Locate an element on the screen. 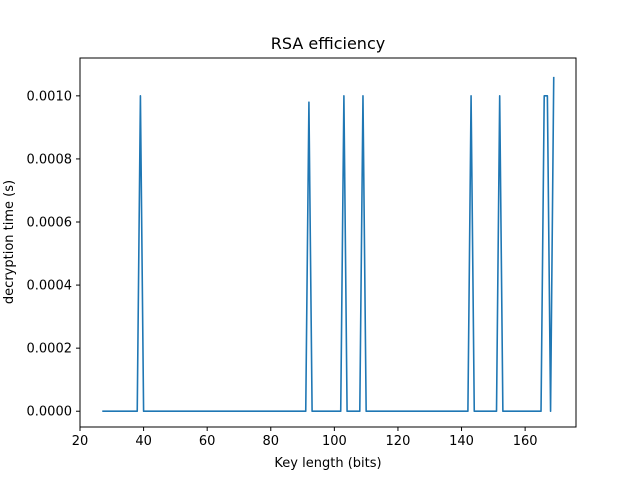 The width and height of the screenshot is (640, 480). y-tick-label: 0.0008 is located at coordinates (50, 159).